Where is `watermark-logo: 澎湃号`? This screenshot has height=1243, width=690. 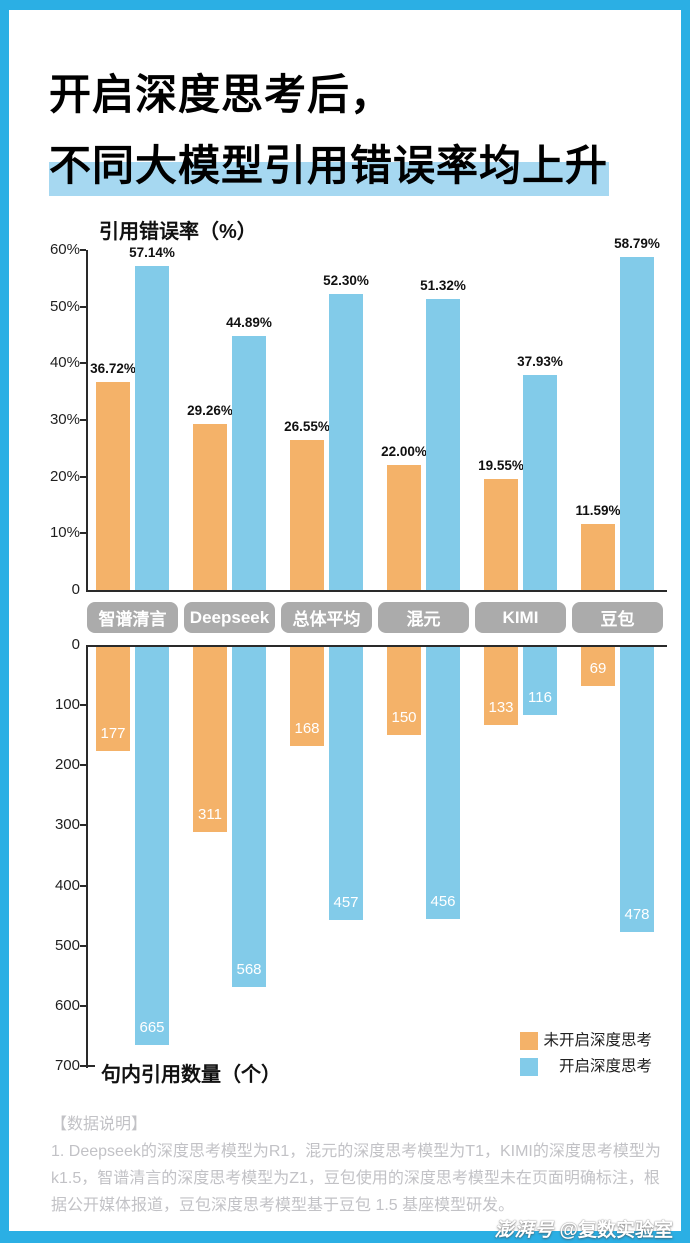 watermark-logo: 澎湃号 is located at coordinates (524, 1230).